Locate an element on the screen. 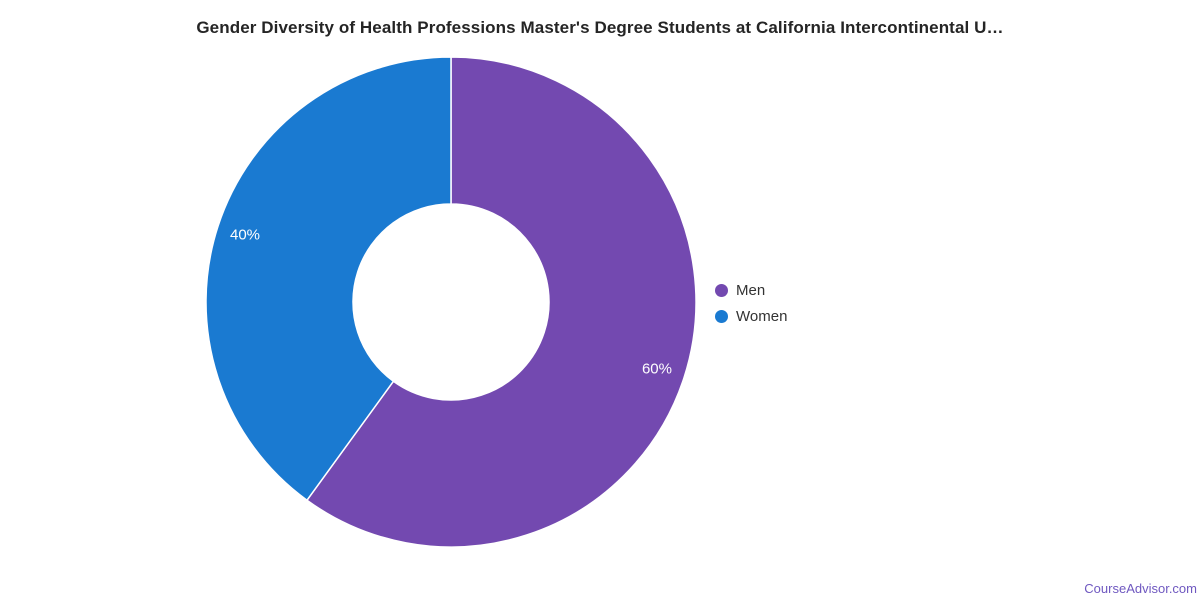 The width and height of the screenshot is (1200, 600). legend-marker-women-icon is located at coordinates (721, 316).